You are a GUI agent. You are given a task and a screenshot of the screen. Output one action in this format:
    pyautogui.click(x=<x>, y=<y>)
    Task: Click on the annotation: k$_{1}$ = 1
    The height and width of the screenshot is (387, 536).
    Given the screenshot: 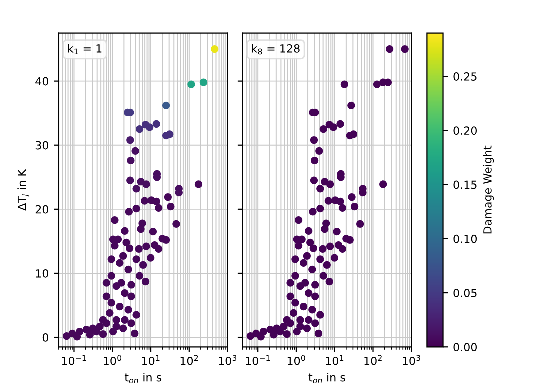 What is the action you would take?
    pyautogui.click(x=85, y=49)
    